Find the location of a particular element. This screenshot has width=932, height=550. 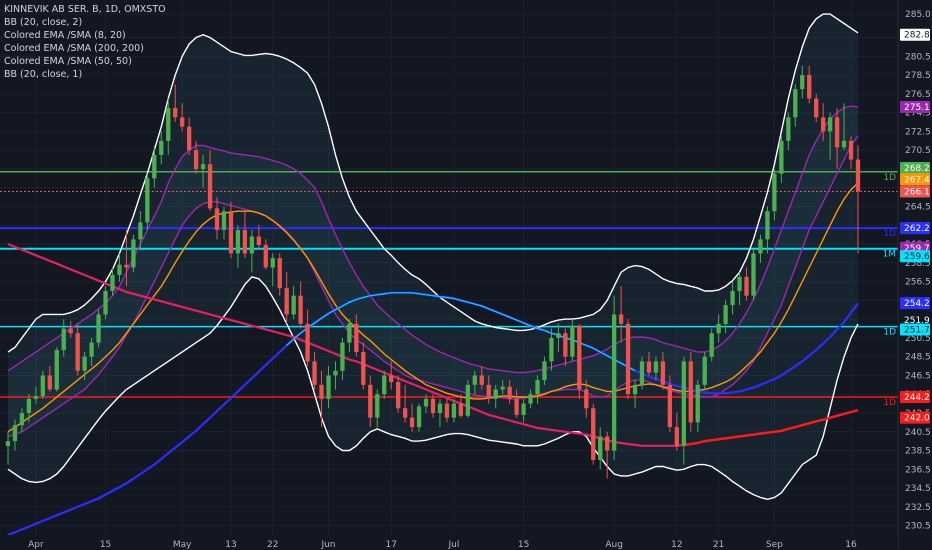

legend-item-ema-sma-8-20: Colored EMA /SMA (8, 20) is located at coordinates (65, 35).